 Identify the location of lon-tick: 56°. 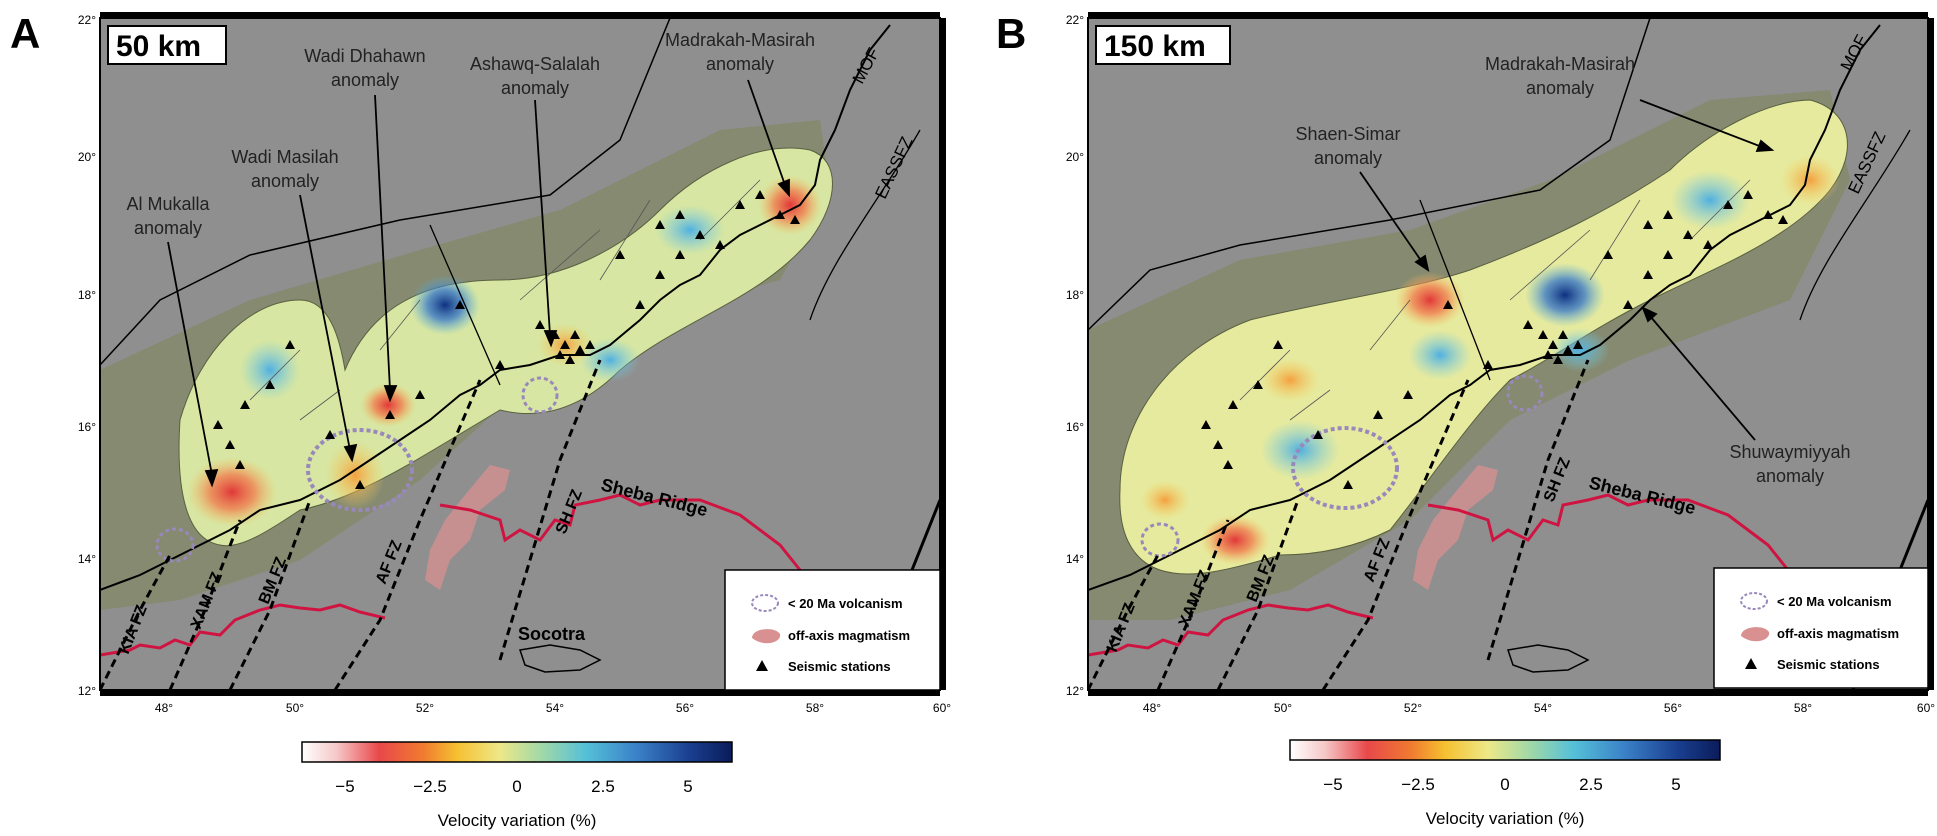
(1673, 708).